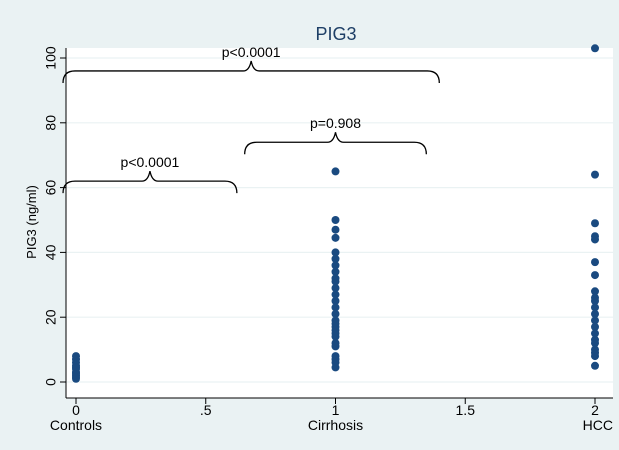 This screenshot has width=619, height=450. What do you see at coordinates (54, 216) in the screenshot?
I see `y-axis-ticks: 0 20 40 60 80 100` at bounding box center [54, 216].